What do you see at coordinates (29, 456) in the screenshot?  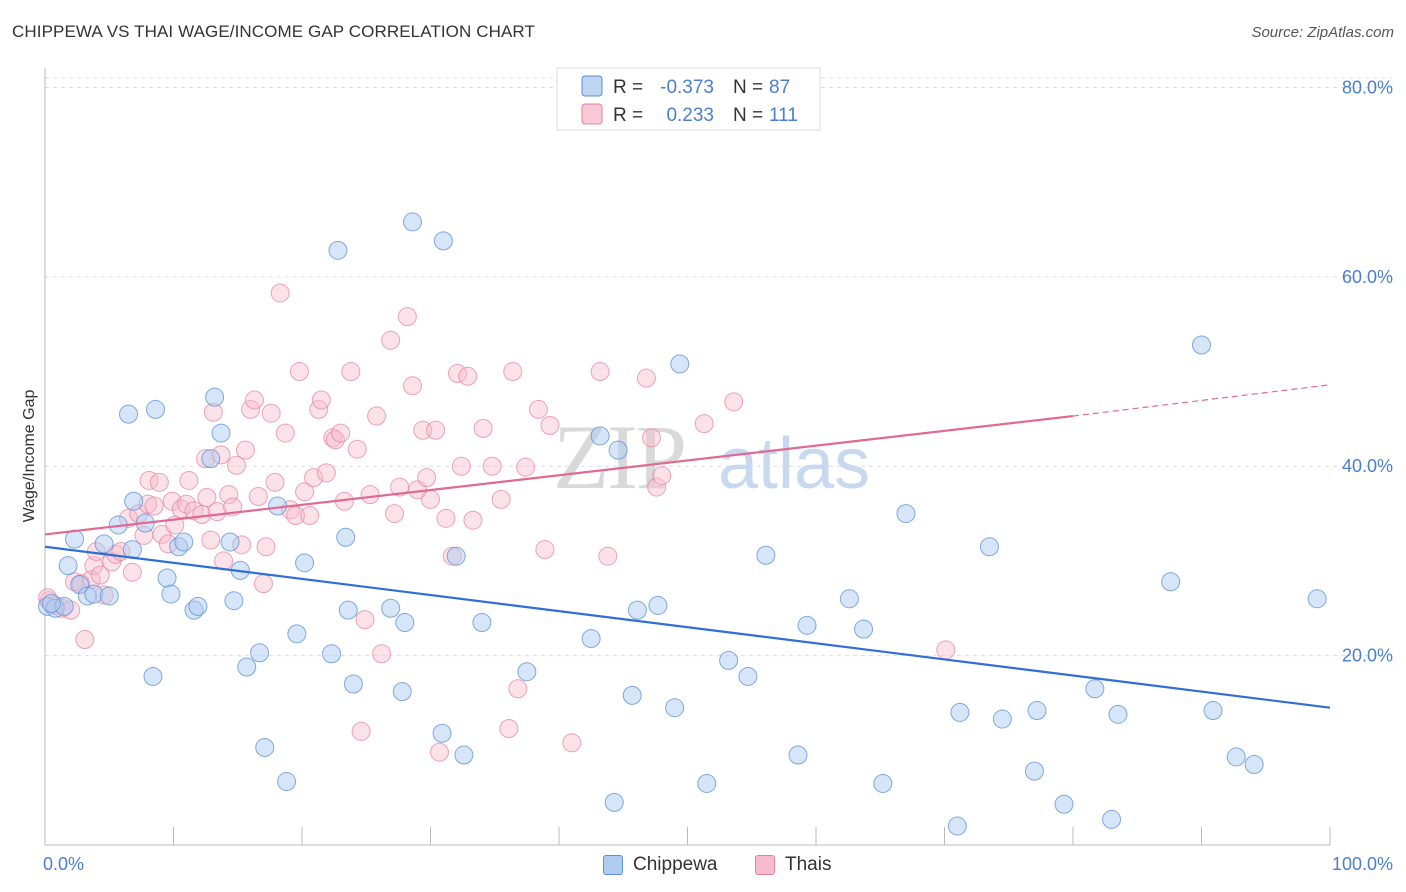 I see `y-axis-label: Wage/Income Gap` at bounding box center [29, 456].